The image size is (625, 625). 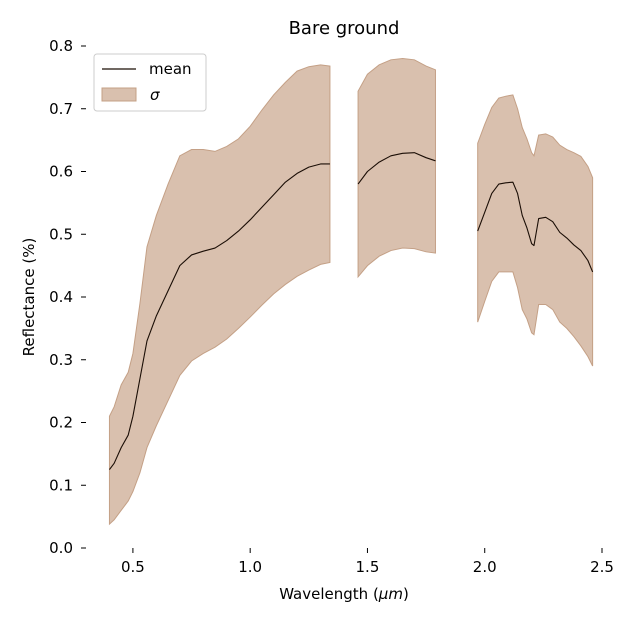 I want to click on legend-mean-label: mean, so click(x=170, y=69).